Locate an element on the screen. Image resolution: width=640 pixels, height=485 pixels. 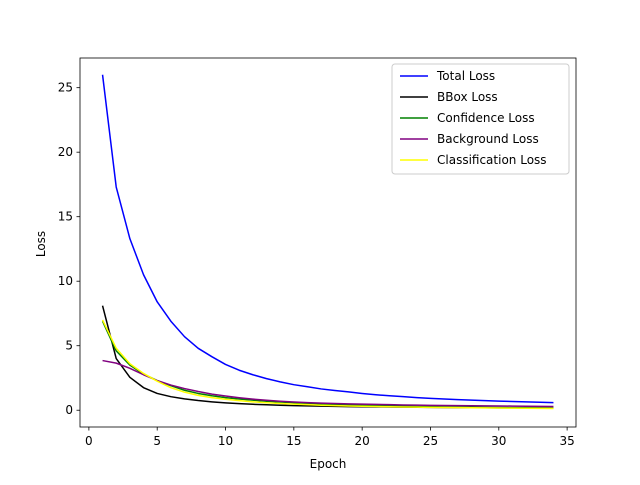
legend-label: Total Loss is located at coordinates (465, 76).